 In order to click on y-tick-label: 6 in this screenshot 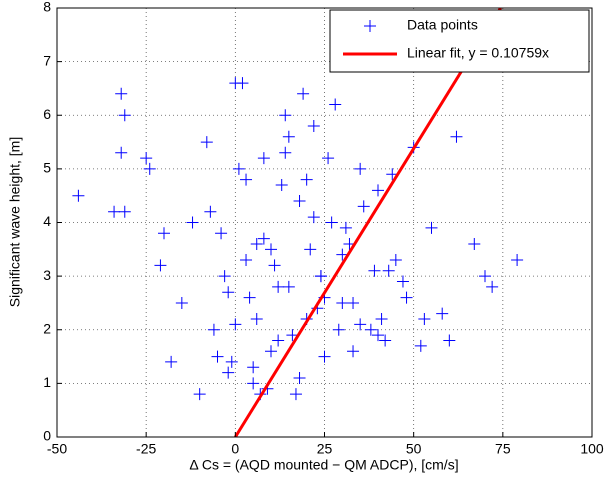, I will do `click(47, 114)`.